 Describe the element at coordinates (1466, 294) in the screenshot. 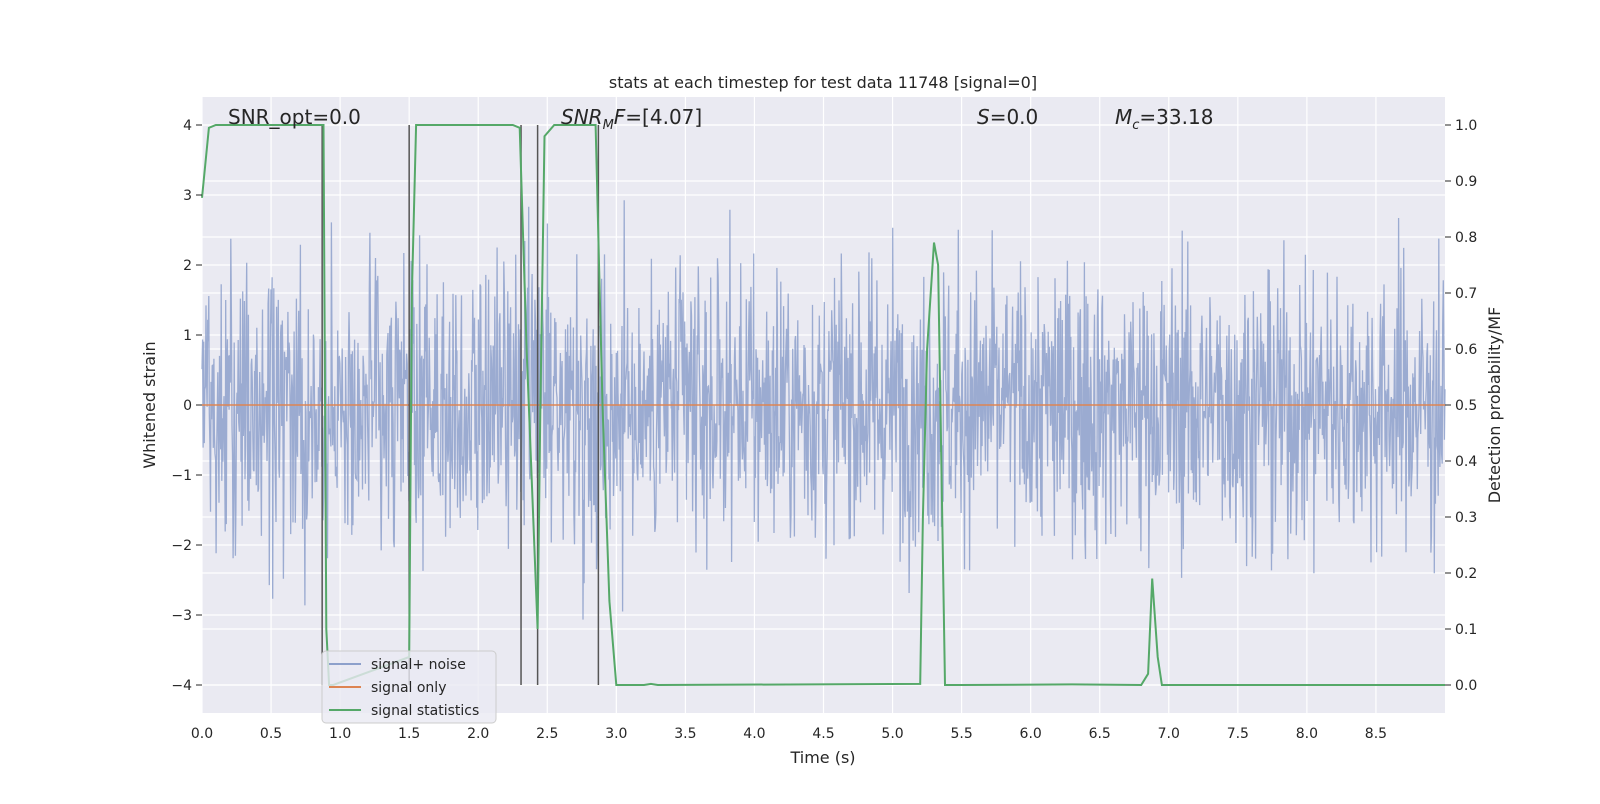

I see `y-right-tick-label: 0.7` at that location.